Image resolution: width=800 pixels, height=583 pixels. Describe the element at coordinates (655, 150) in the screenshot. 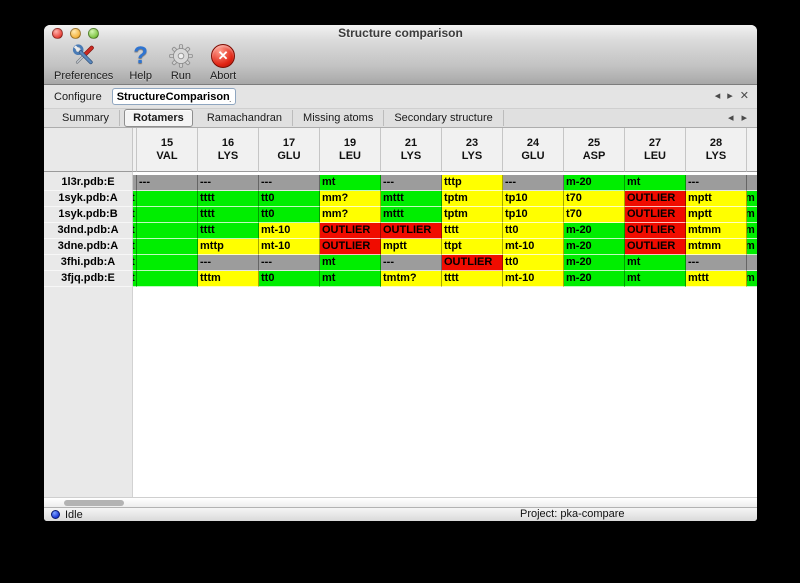

I see `column-header-27: 27 LEU` at that location.